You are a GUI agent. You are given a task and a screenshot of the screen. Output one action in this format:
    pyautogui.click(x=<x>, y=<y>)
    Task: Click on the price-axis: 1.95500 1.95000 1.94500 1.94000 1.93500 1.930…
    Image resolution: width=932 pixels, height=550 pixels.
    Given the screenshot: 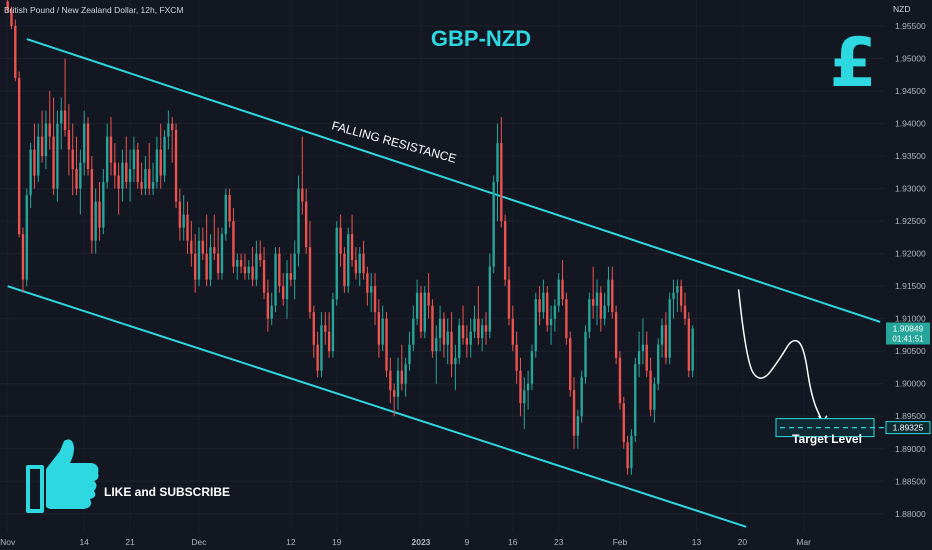 What is the action you would take?
    pyautogui.click(x=910, y=270)
    